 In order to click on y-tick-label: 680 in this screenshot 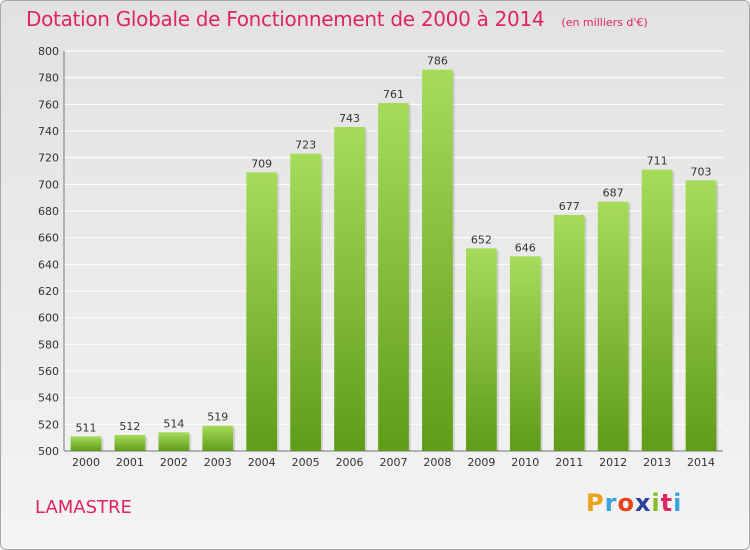, I will do `click(48, 211)`.